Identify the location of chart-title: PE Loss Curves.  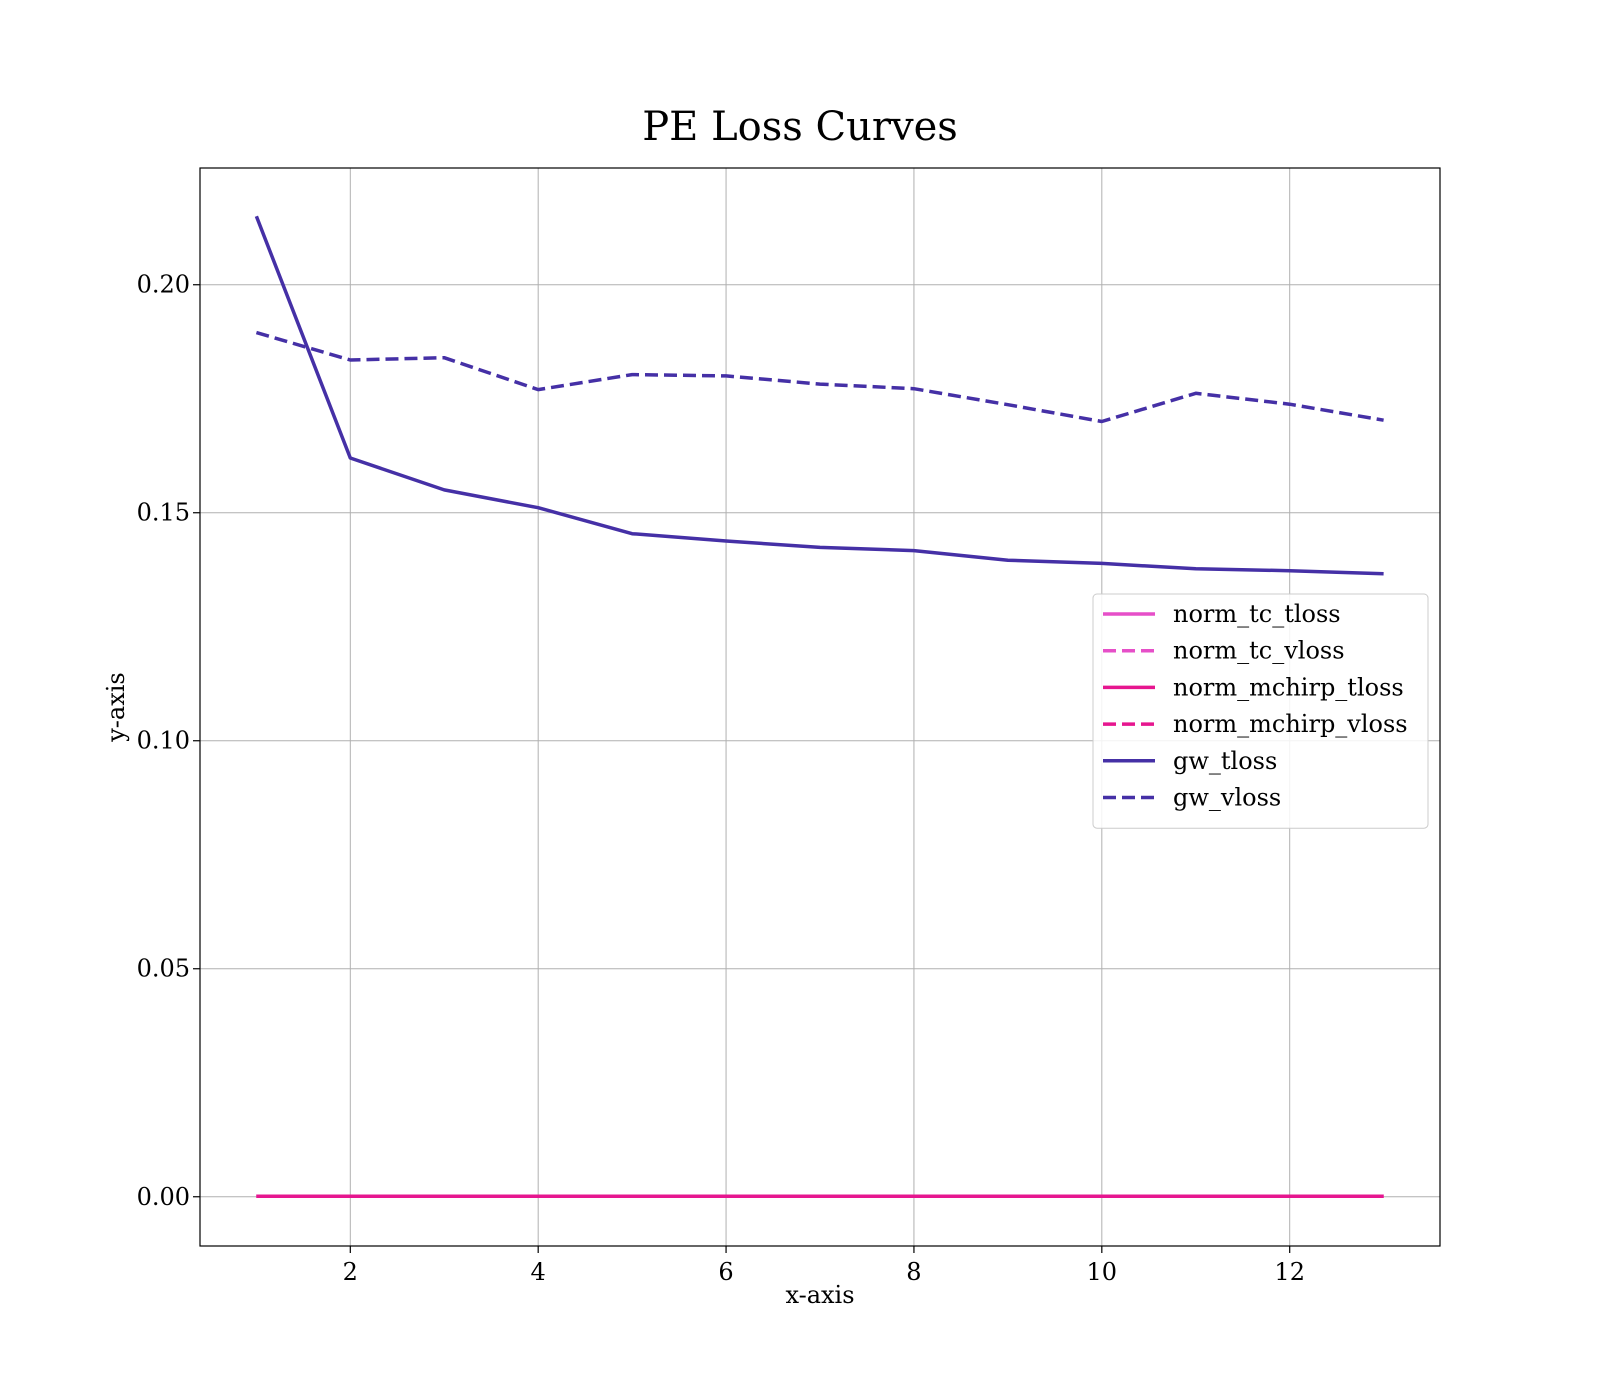
(800, 127).